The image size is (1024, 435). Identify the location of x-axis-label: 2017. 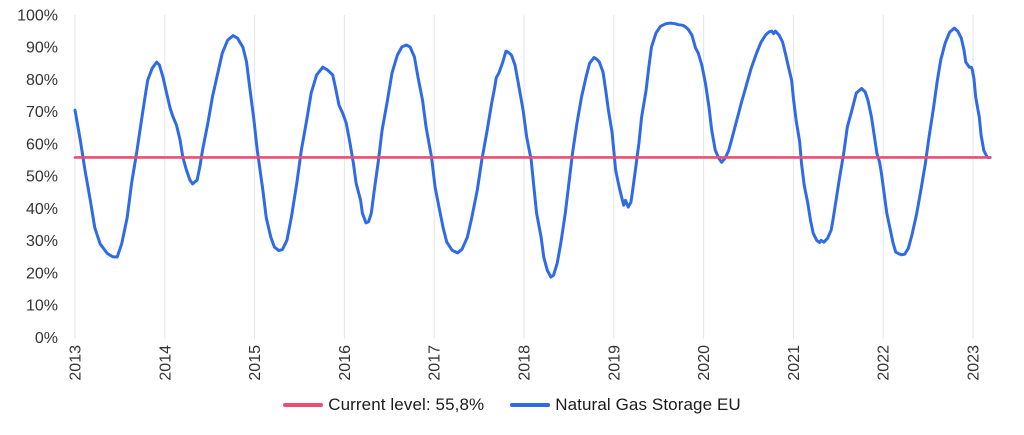
(435, 363).